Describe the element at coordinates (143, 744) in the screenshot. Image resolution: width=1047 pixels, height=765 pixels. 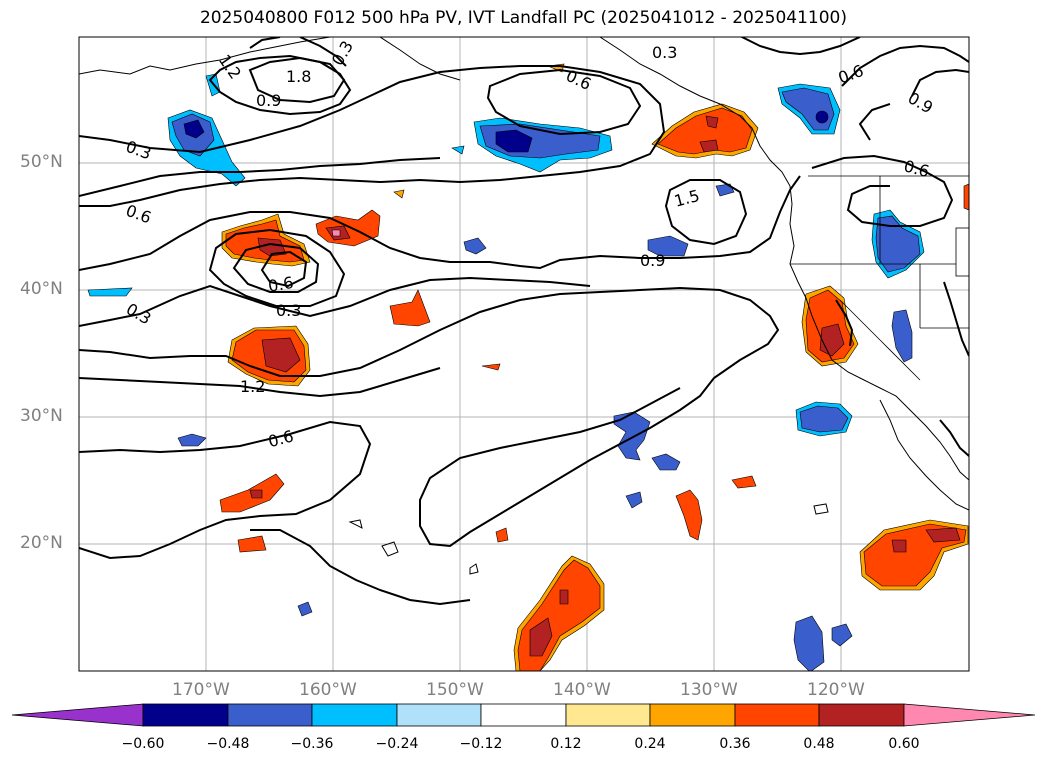
I see `colorbar-tick-label: −0.60` at that location.